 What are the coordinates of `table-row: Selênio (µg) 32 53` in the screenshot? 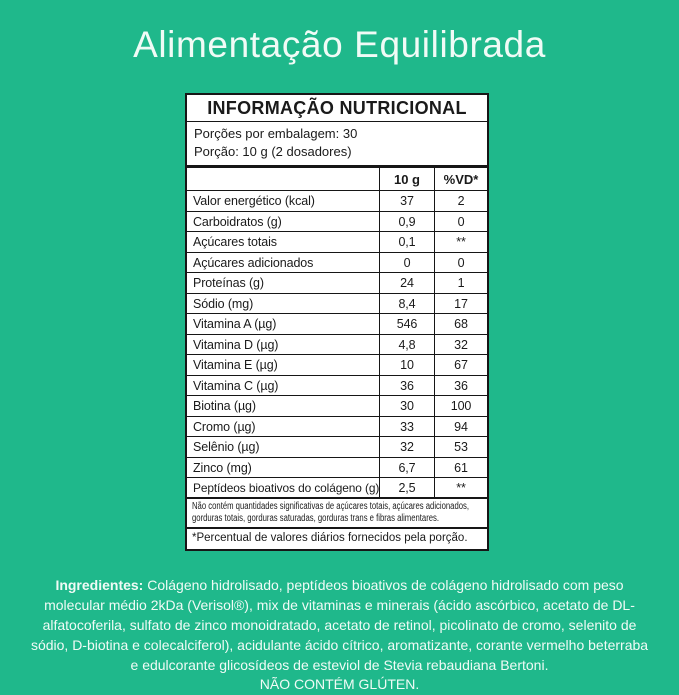 It's located at (337, 447).